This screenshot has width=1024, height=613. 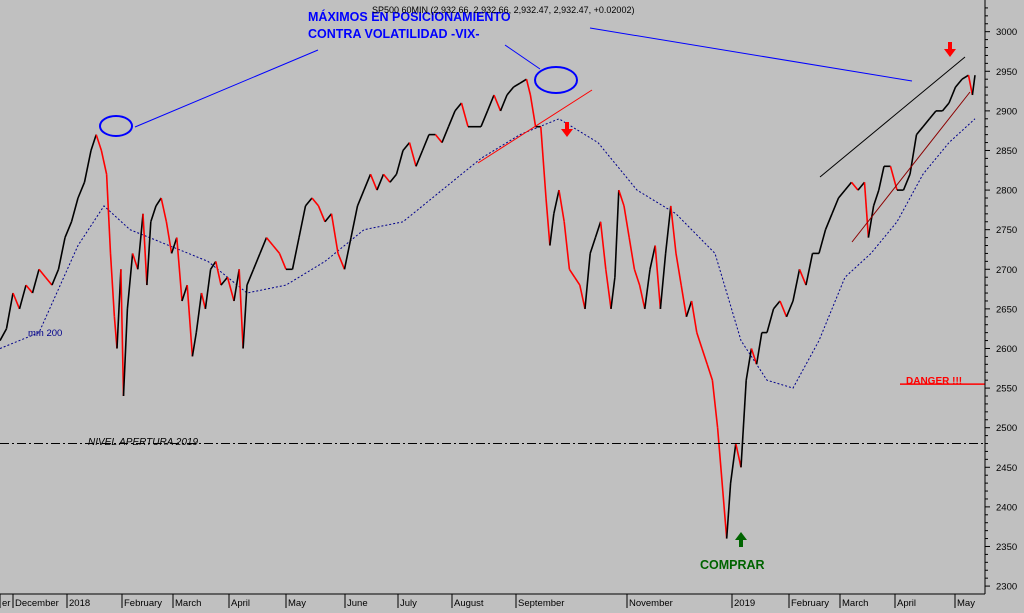 I want to click on channel-lower-trendline, so click(x=911, y=167).